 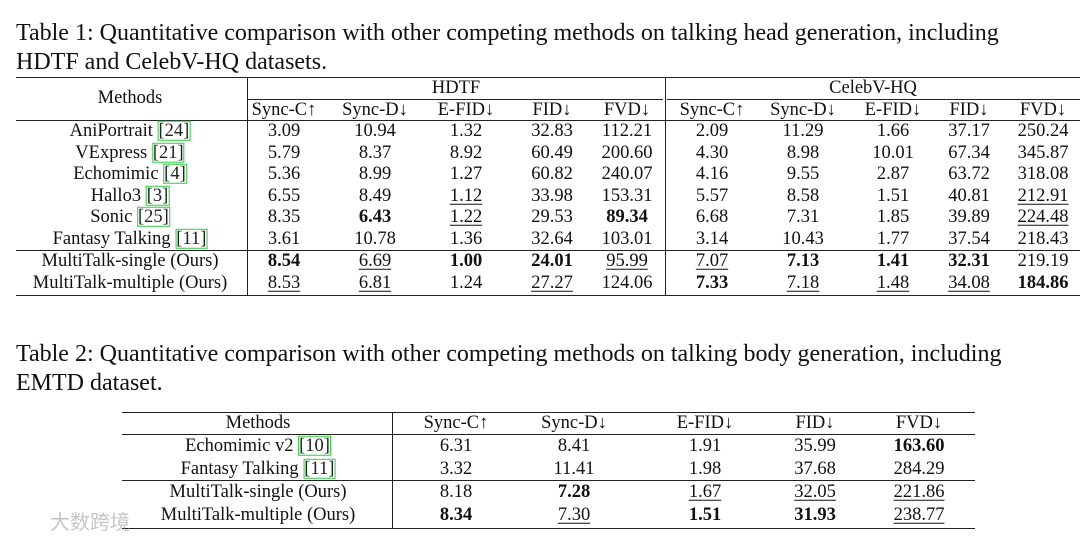 I want to click on value-cell: 1.85, so click(x=893, y=216).